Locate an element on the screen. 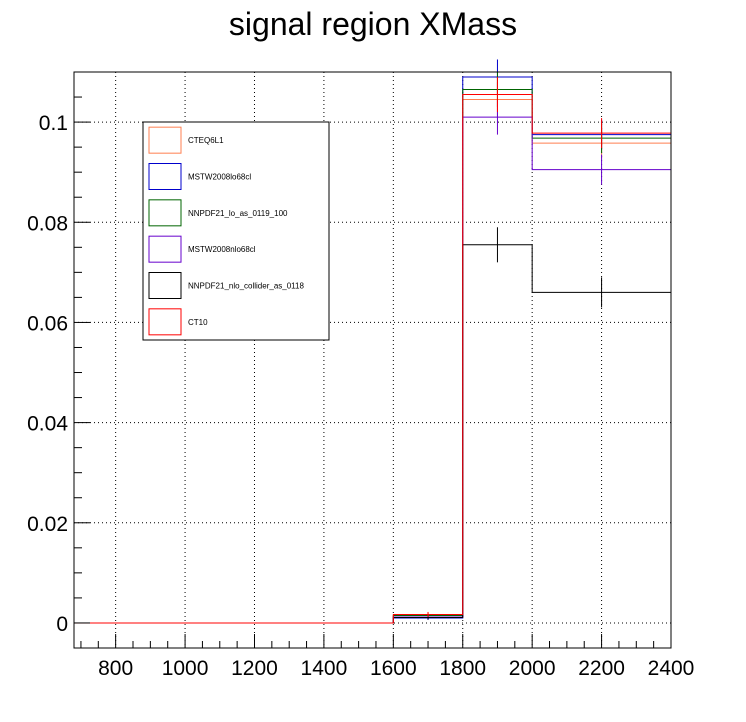 The width and height of the screenshot is (746, 722). legend-item: NNPDF21_nlo_collider_as_0118 is located at coordinates (226, 285).